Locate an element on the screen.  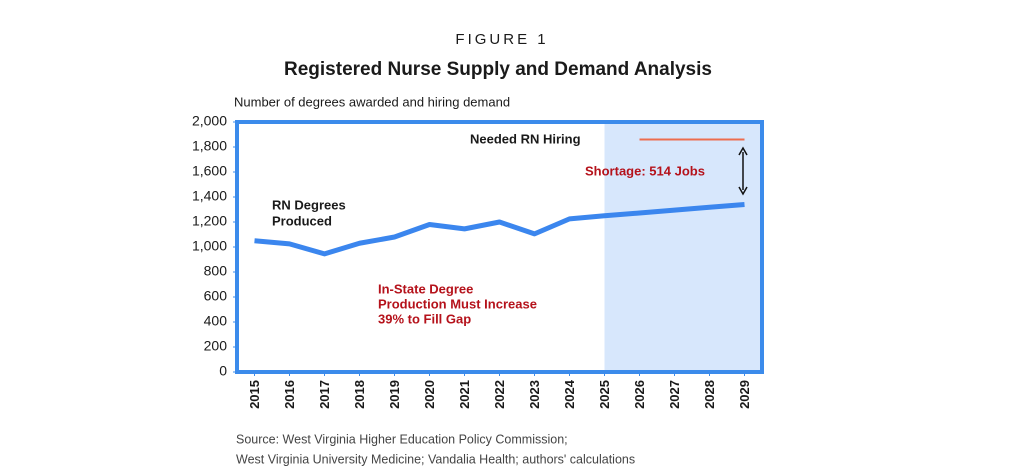
y-tick-label: 2,000 is located at coordinates (209, 121).